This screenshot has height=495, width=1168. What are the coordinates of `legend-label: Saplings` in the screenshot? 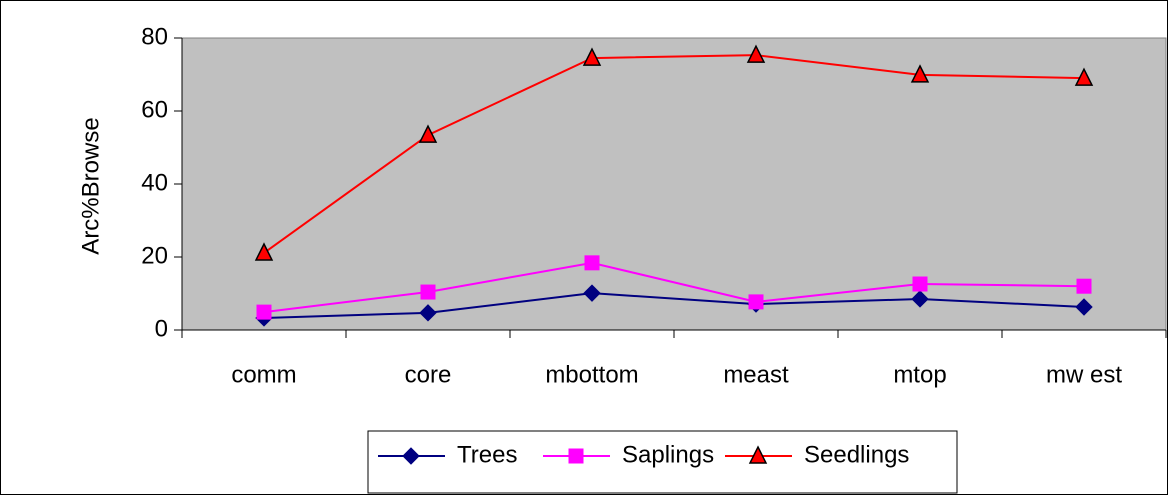 It's located at (668, 454).